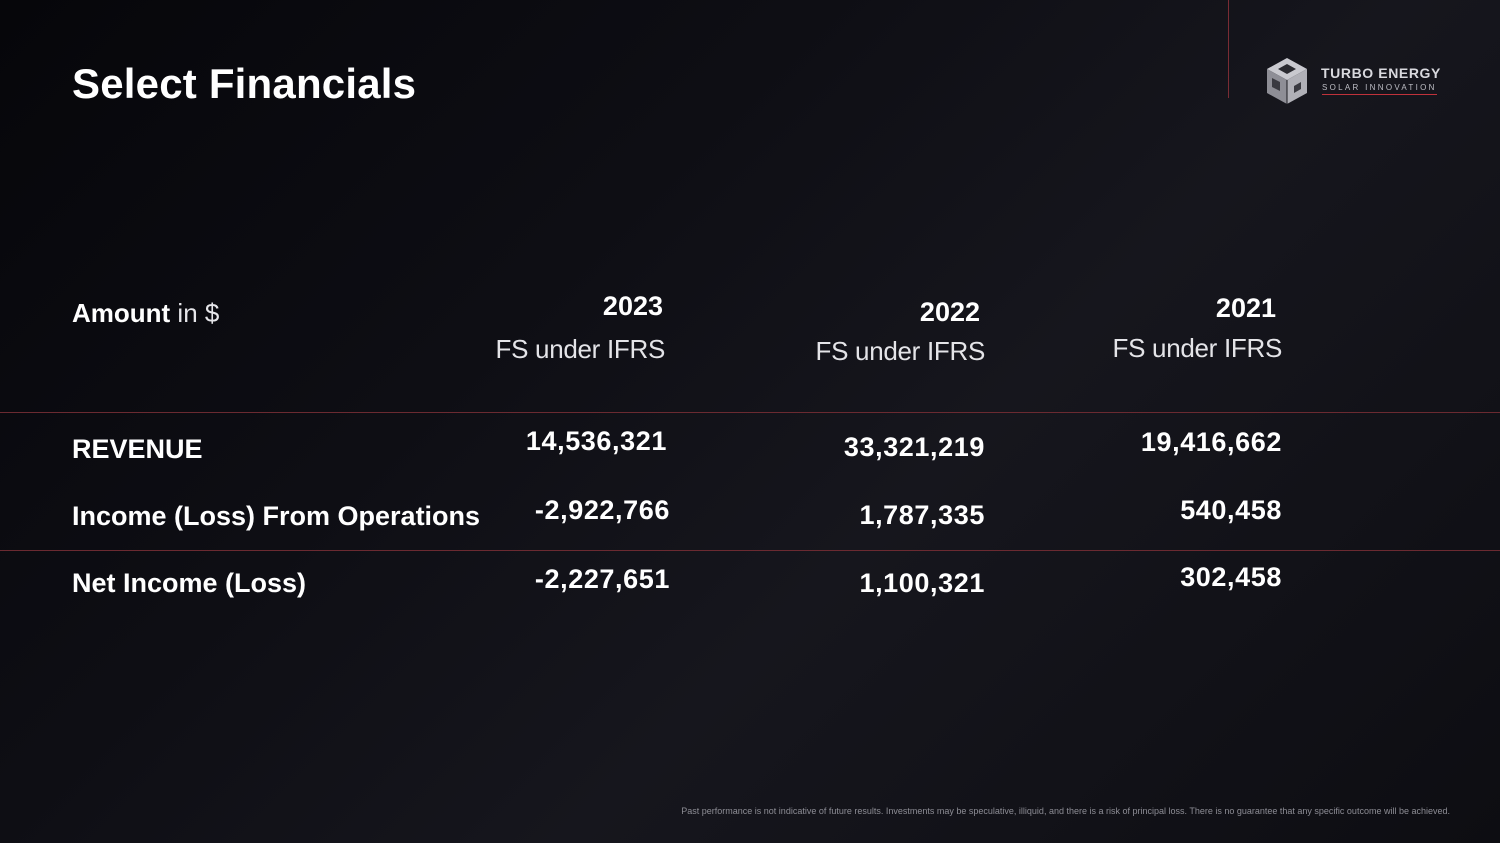 The width and height of the screenshot is (1500, 843). I want to click on cube-icon, so click(1287, 81).